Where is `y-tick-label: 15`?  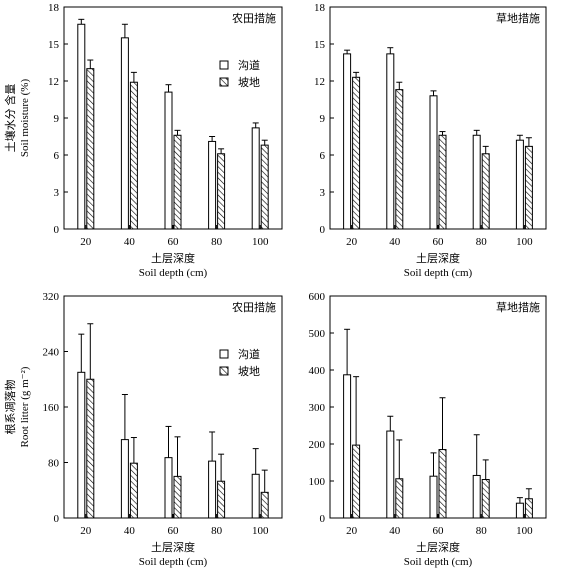
y-tick-label: 15 is located at coordinates (54, 45).